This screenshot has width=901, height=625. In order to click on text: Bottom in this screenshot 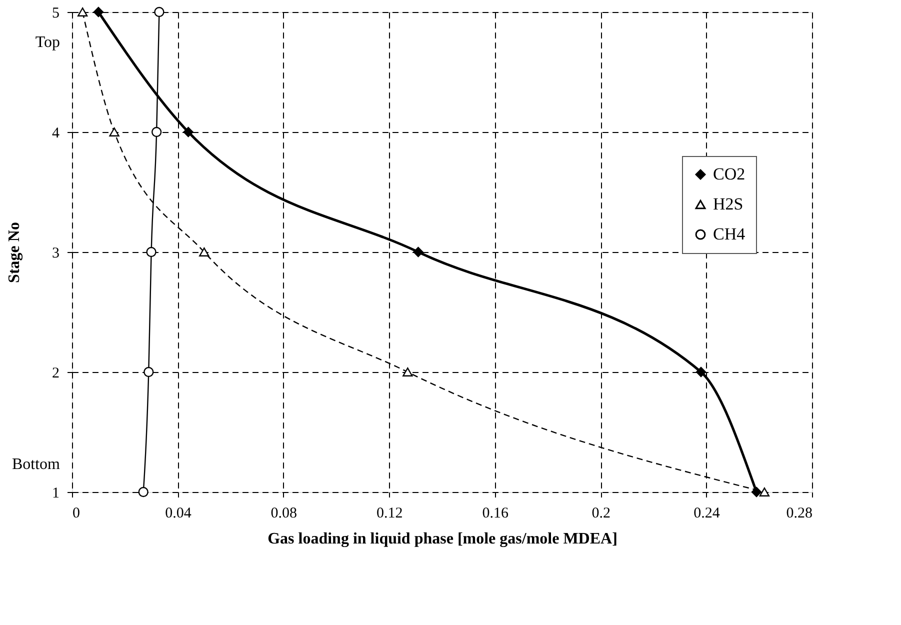, I will do `click(36, 464)`.